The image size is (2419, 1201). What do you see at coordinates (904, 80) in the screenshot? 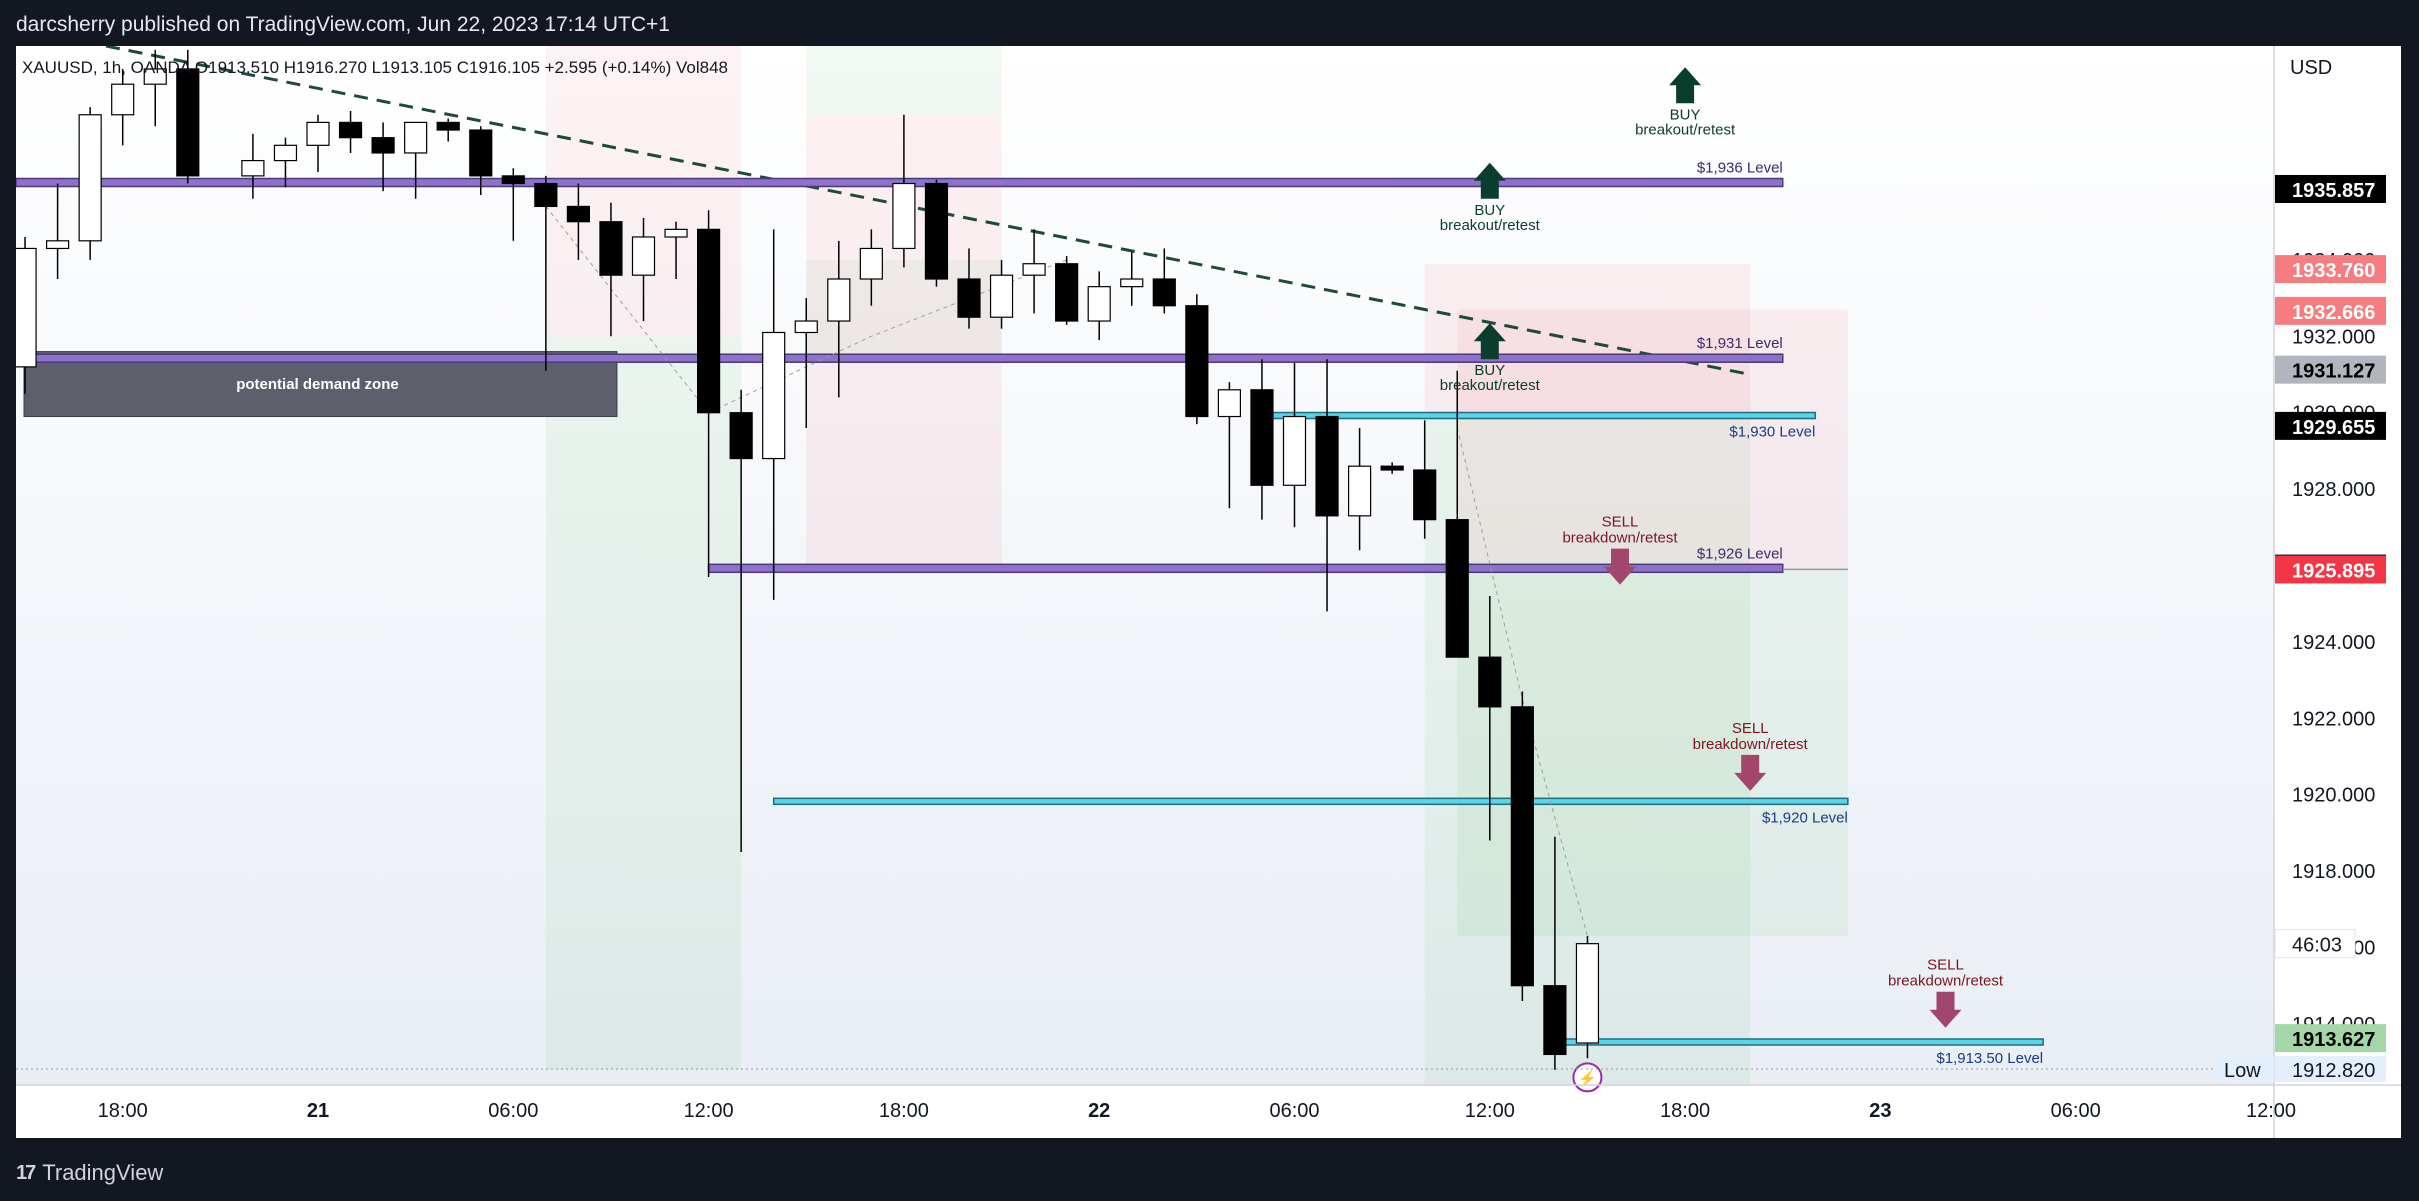
I see `target-zone` at bounding box center [904, 80].